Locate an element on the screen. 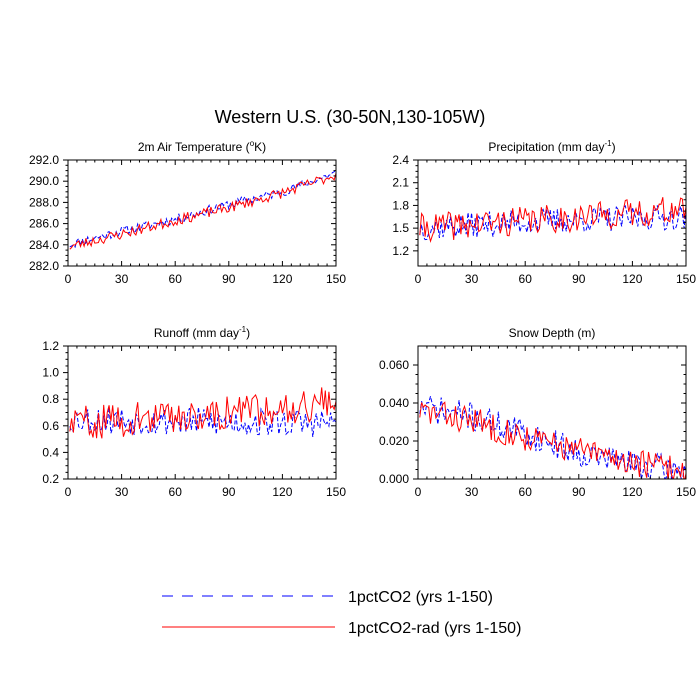 This screenshot has width=700, height=700. y-tick-label: 1.0 is located at coordinates (50, 373).